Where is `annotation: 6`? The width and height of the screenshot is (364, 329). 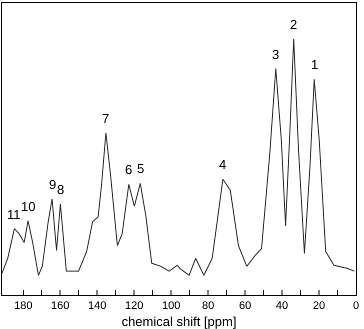
annotation: 6 is located at coordinates (128, 169).